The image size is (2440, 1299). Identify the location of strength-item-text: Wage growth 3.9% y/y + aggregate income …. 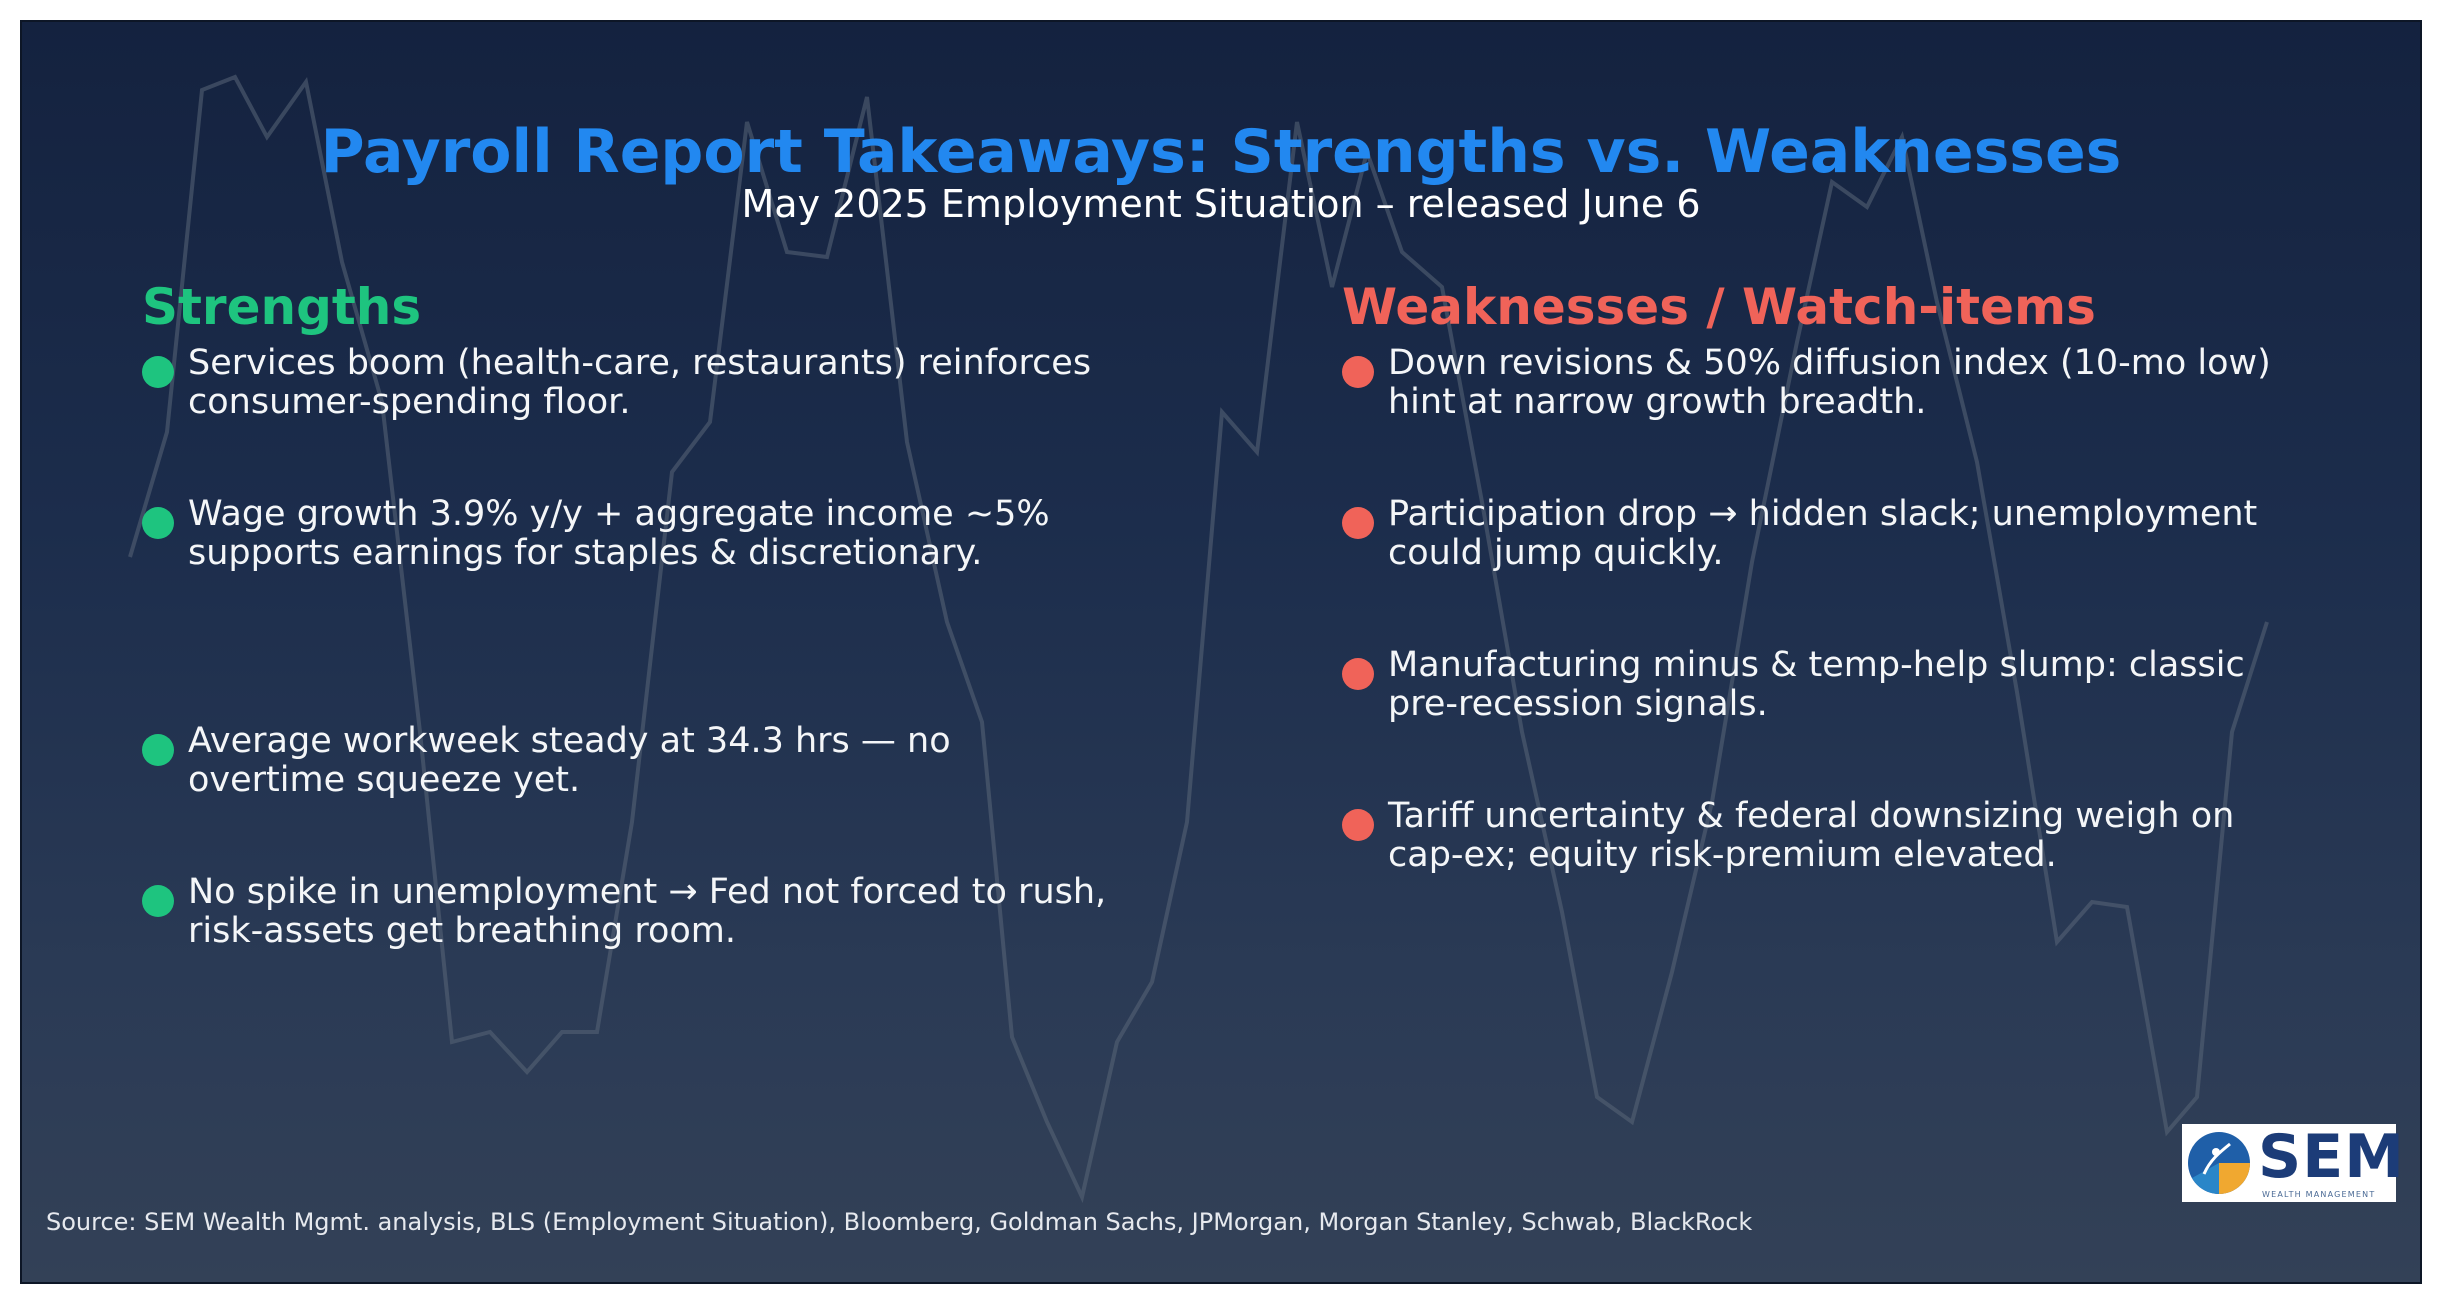
(619, 533).